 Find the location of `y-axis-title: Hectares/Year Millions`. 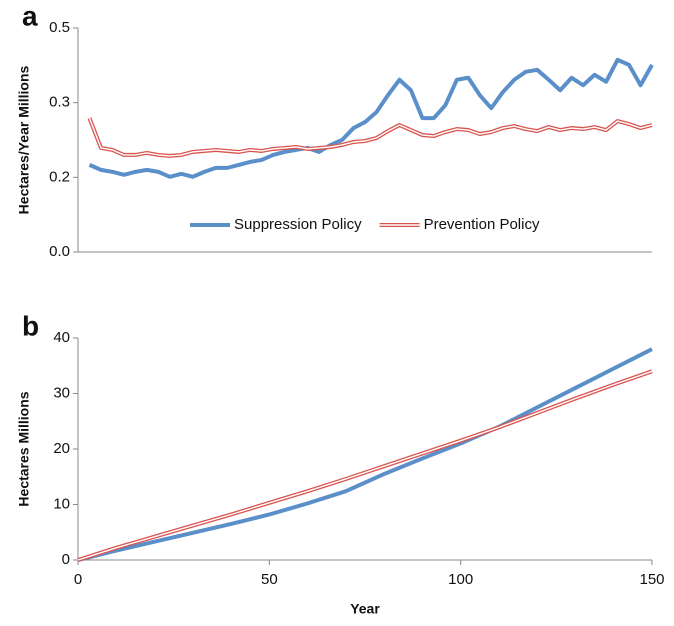

y-axis-title: Hectares/Year Millions is located at coordinates (24, 139).